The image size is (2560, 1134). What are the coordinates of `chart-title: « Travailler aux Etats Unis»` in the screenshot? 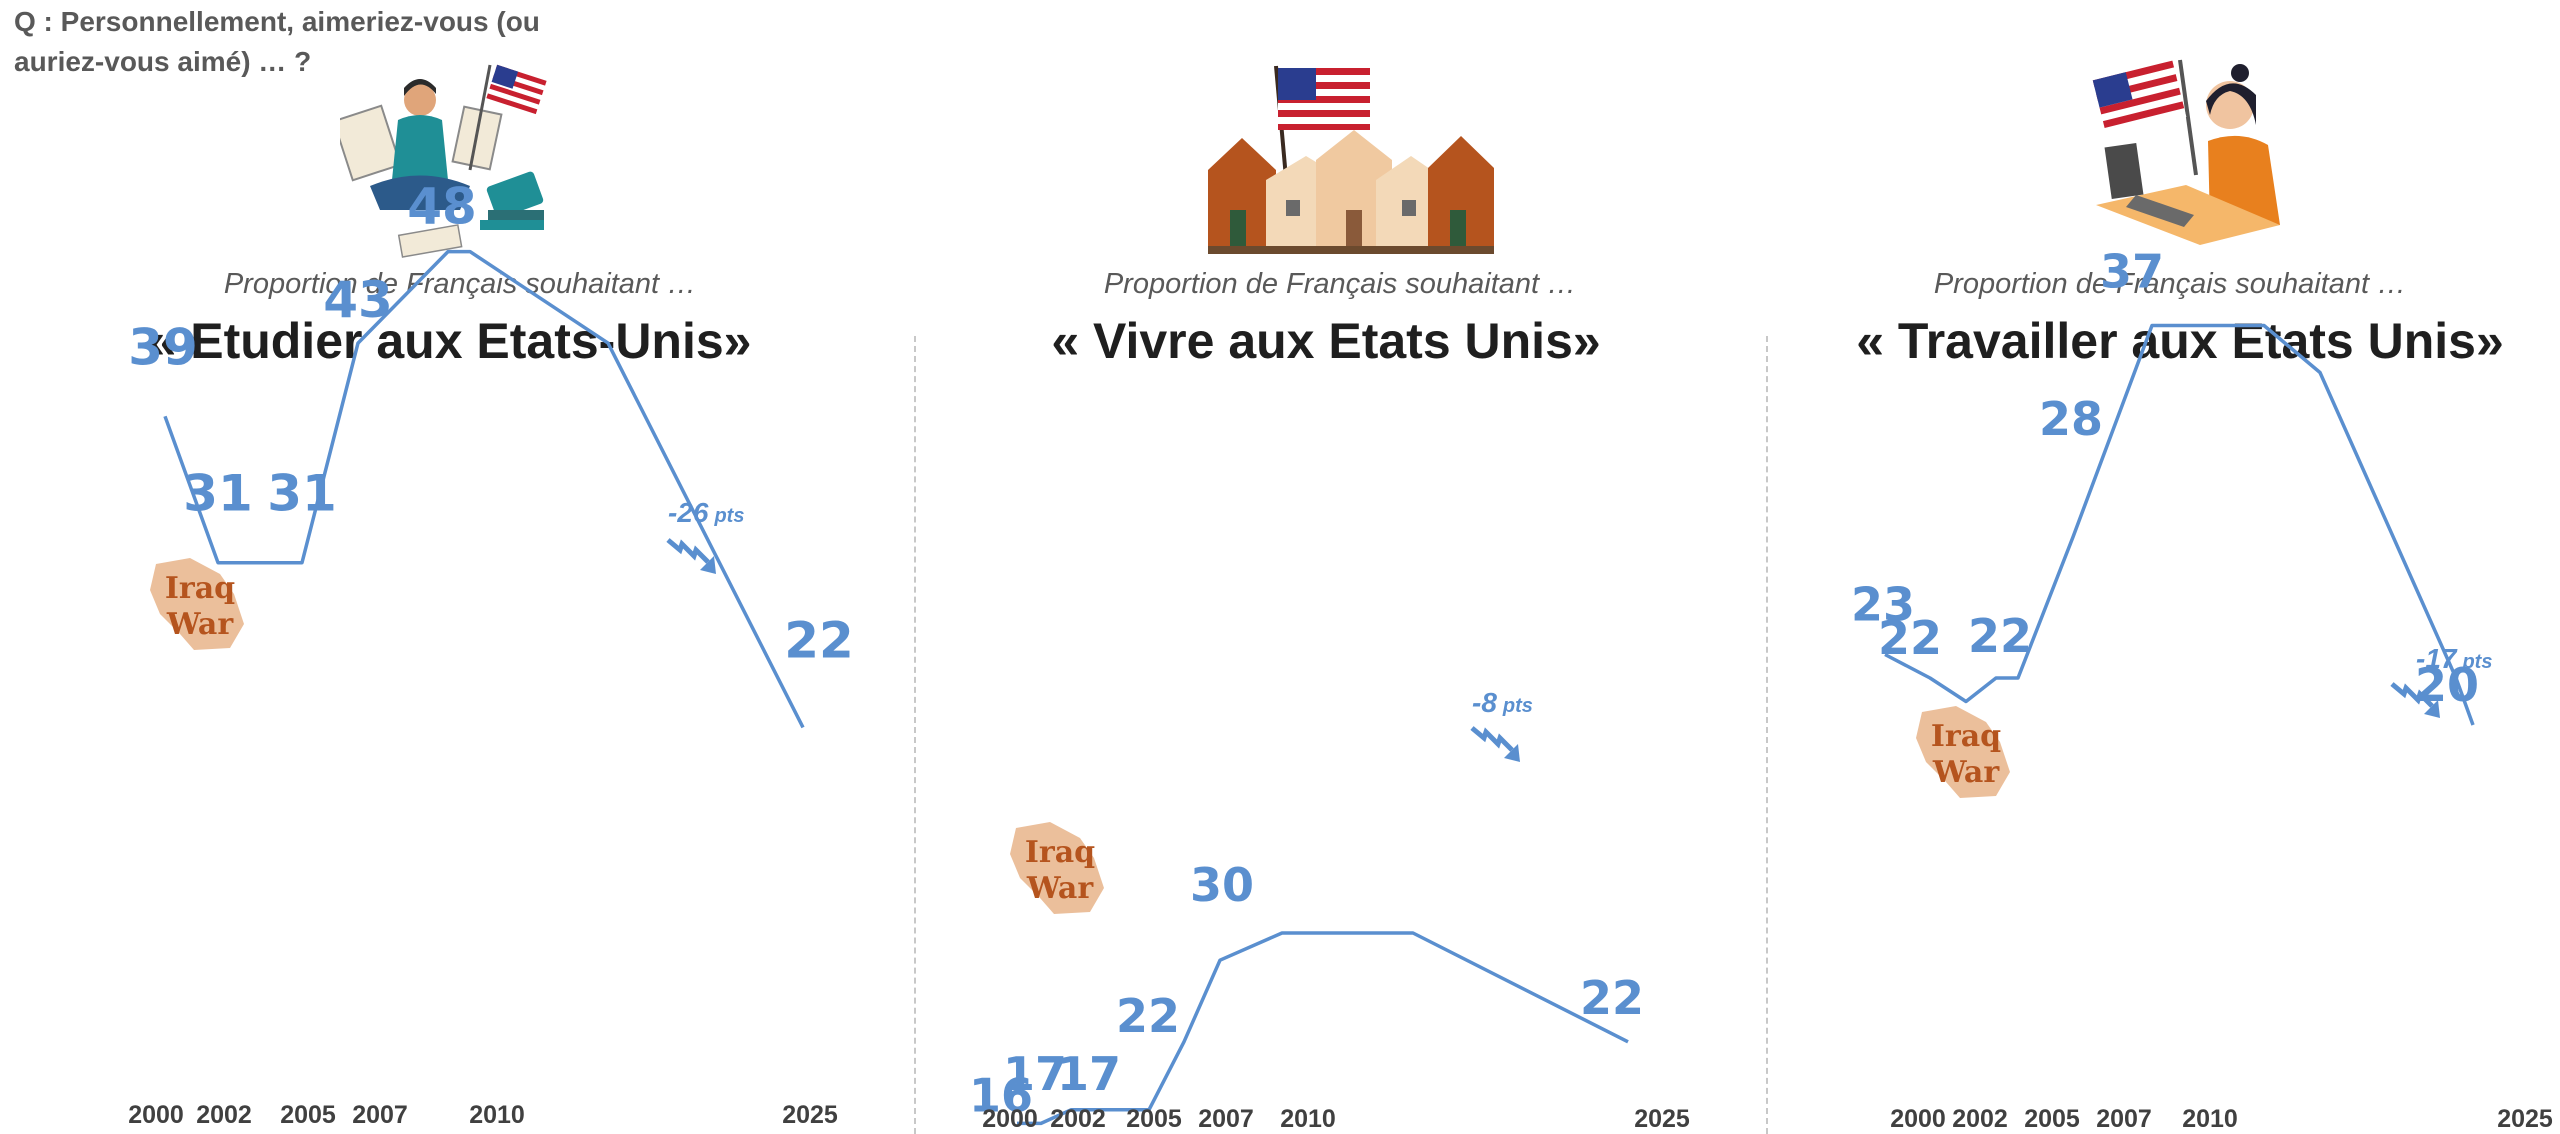 It's located at (2180, 341).